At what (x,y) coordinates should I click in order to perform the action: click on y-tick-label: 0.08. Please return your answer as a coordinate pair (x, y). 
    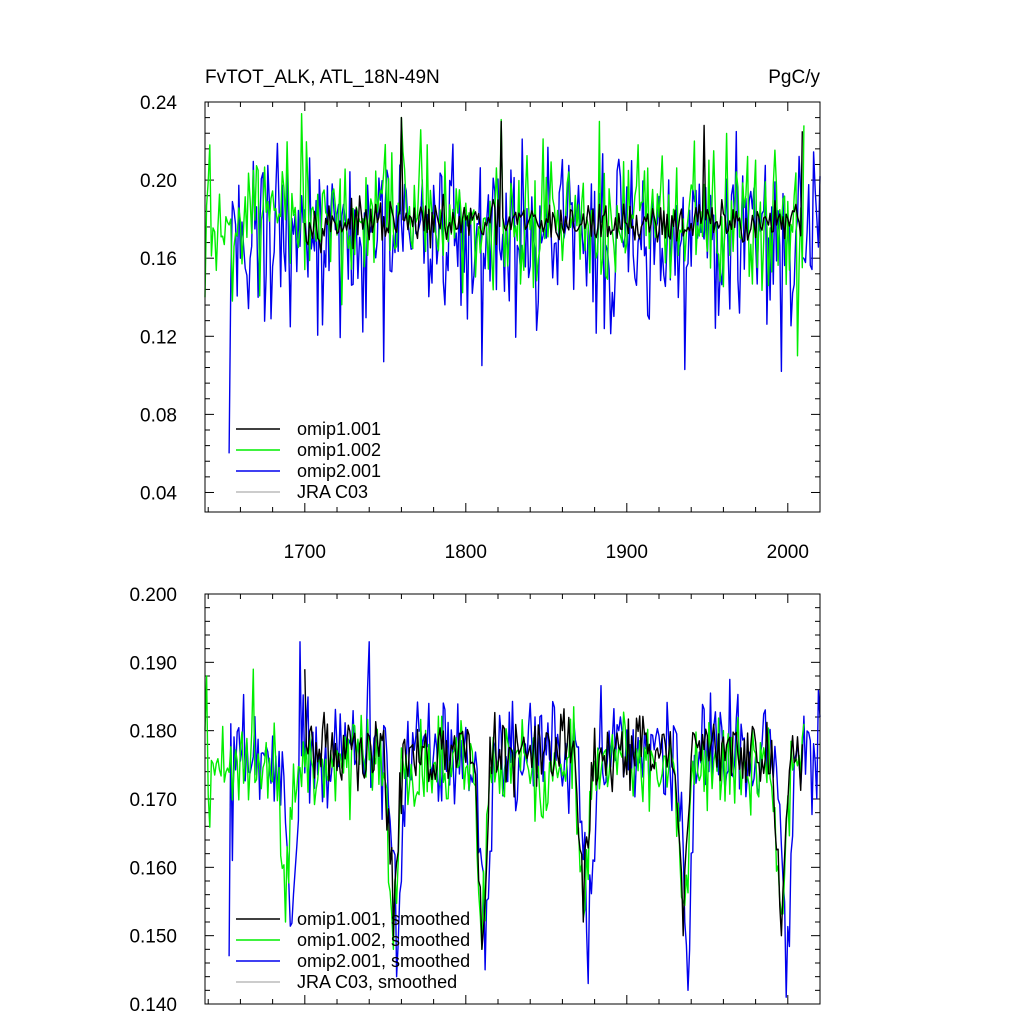
    Looking at the image, I should click on (158, 415).